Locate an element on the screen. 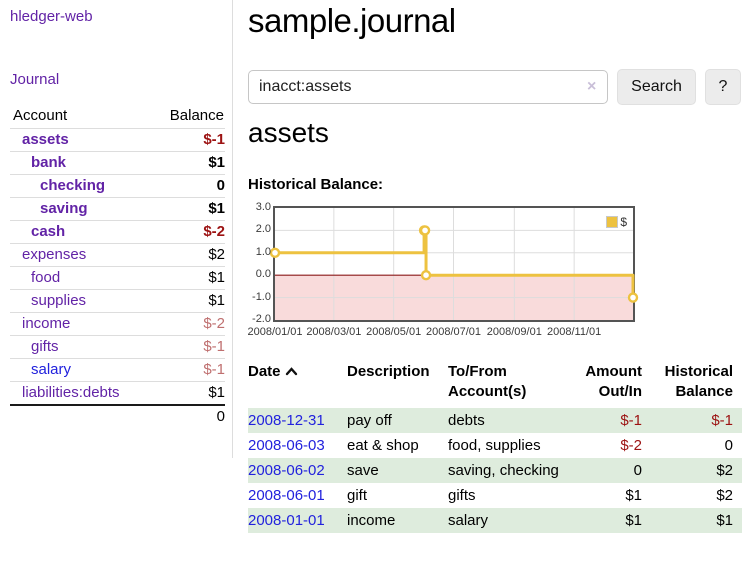 The height and width of the screenshot is (582, 742). transaction-balance: $1 is located at coordinates (724, 520).